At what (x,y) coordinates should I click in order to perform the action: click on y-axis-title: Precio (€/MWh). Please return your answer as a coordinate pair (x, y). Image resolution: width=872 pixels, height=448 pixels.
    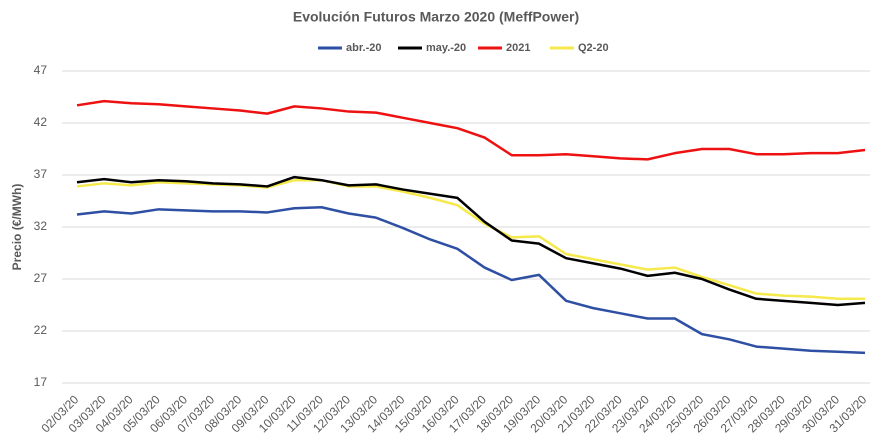
    Looking at the image, I should click on (17, 227).